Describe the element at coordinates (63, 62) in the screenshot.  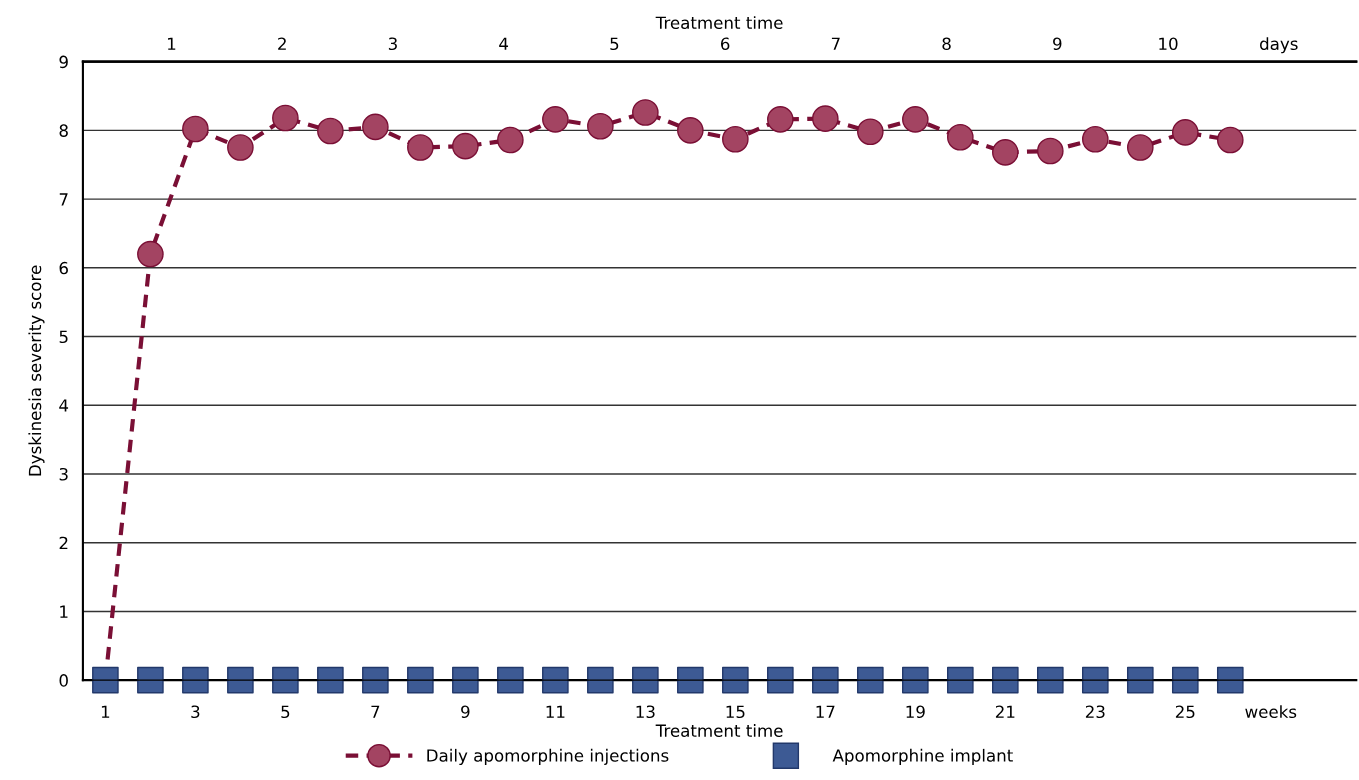
I see `y-tick-label: 9` at that location.